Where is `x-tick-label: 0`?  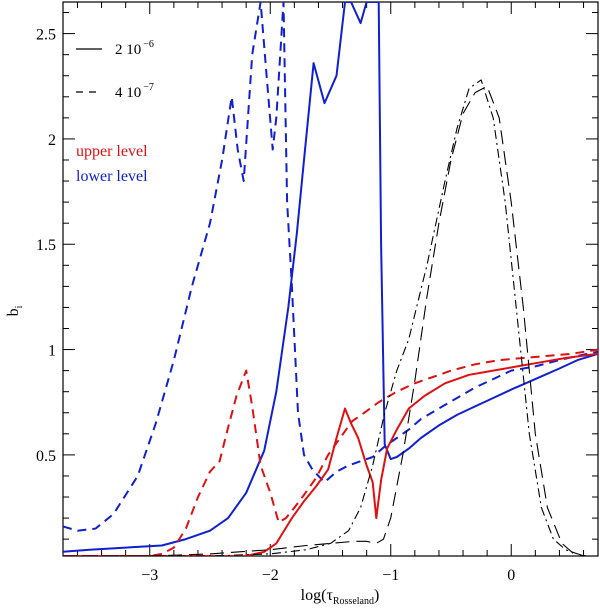 x-tick-label: 0 is located at coordinates (511, 575).